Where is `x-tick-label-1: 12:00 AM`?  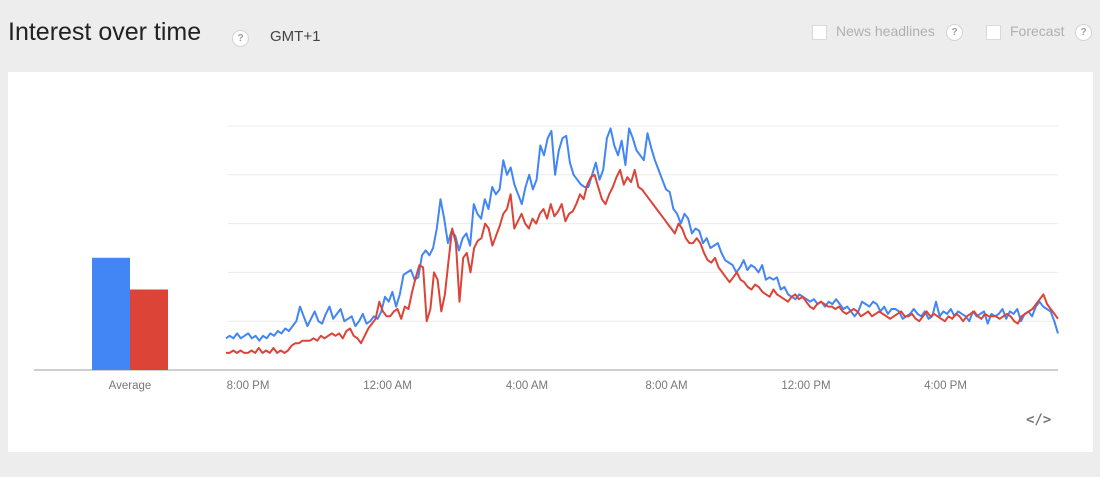 x-tick-label-1: 12:00 AM is located at coordinates (387, 386).